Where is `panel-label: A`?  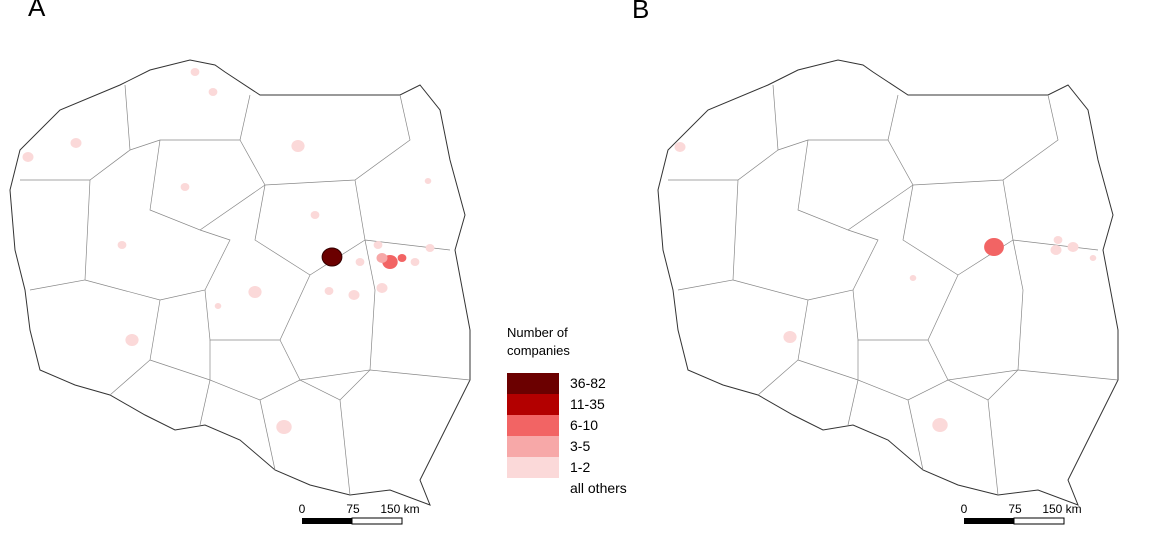 panel-label: A is located at coordinates (37, 11).